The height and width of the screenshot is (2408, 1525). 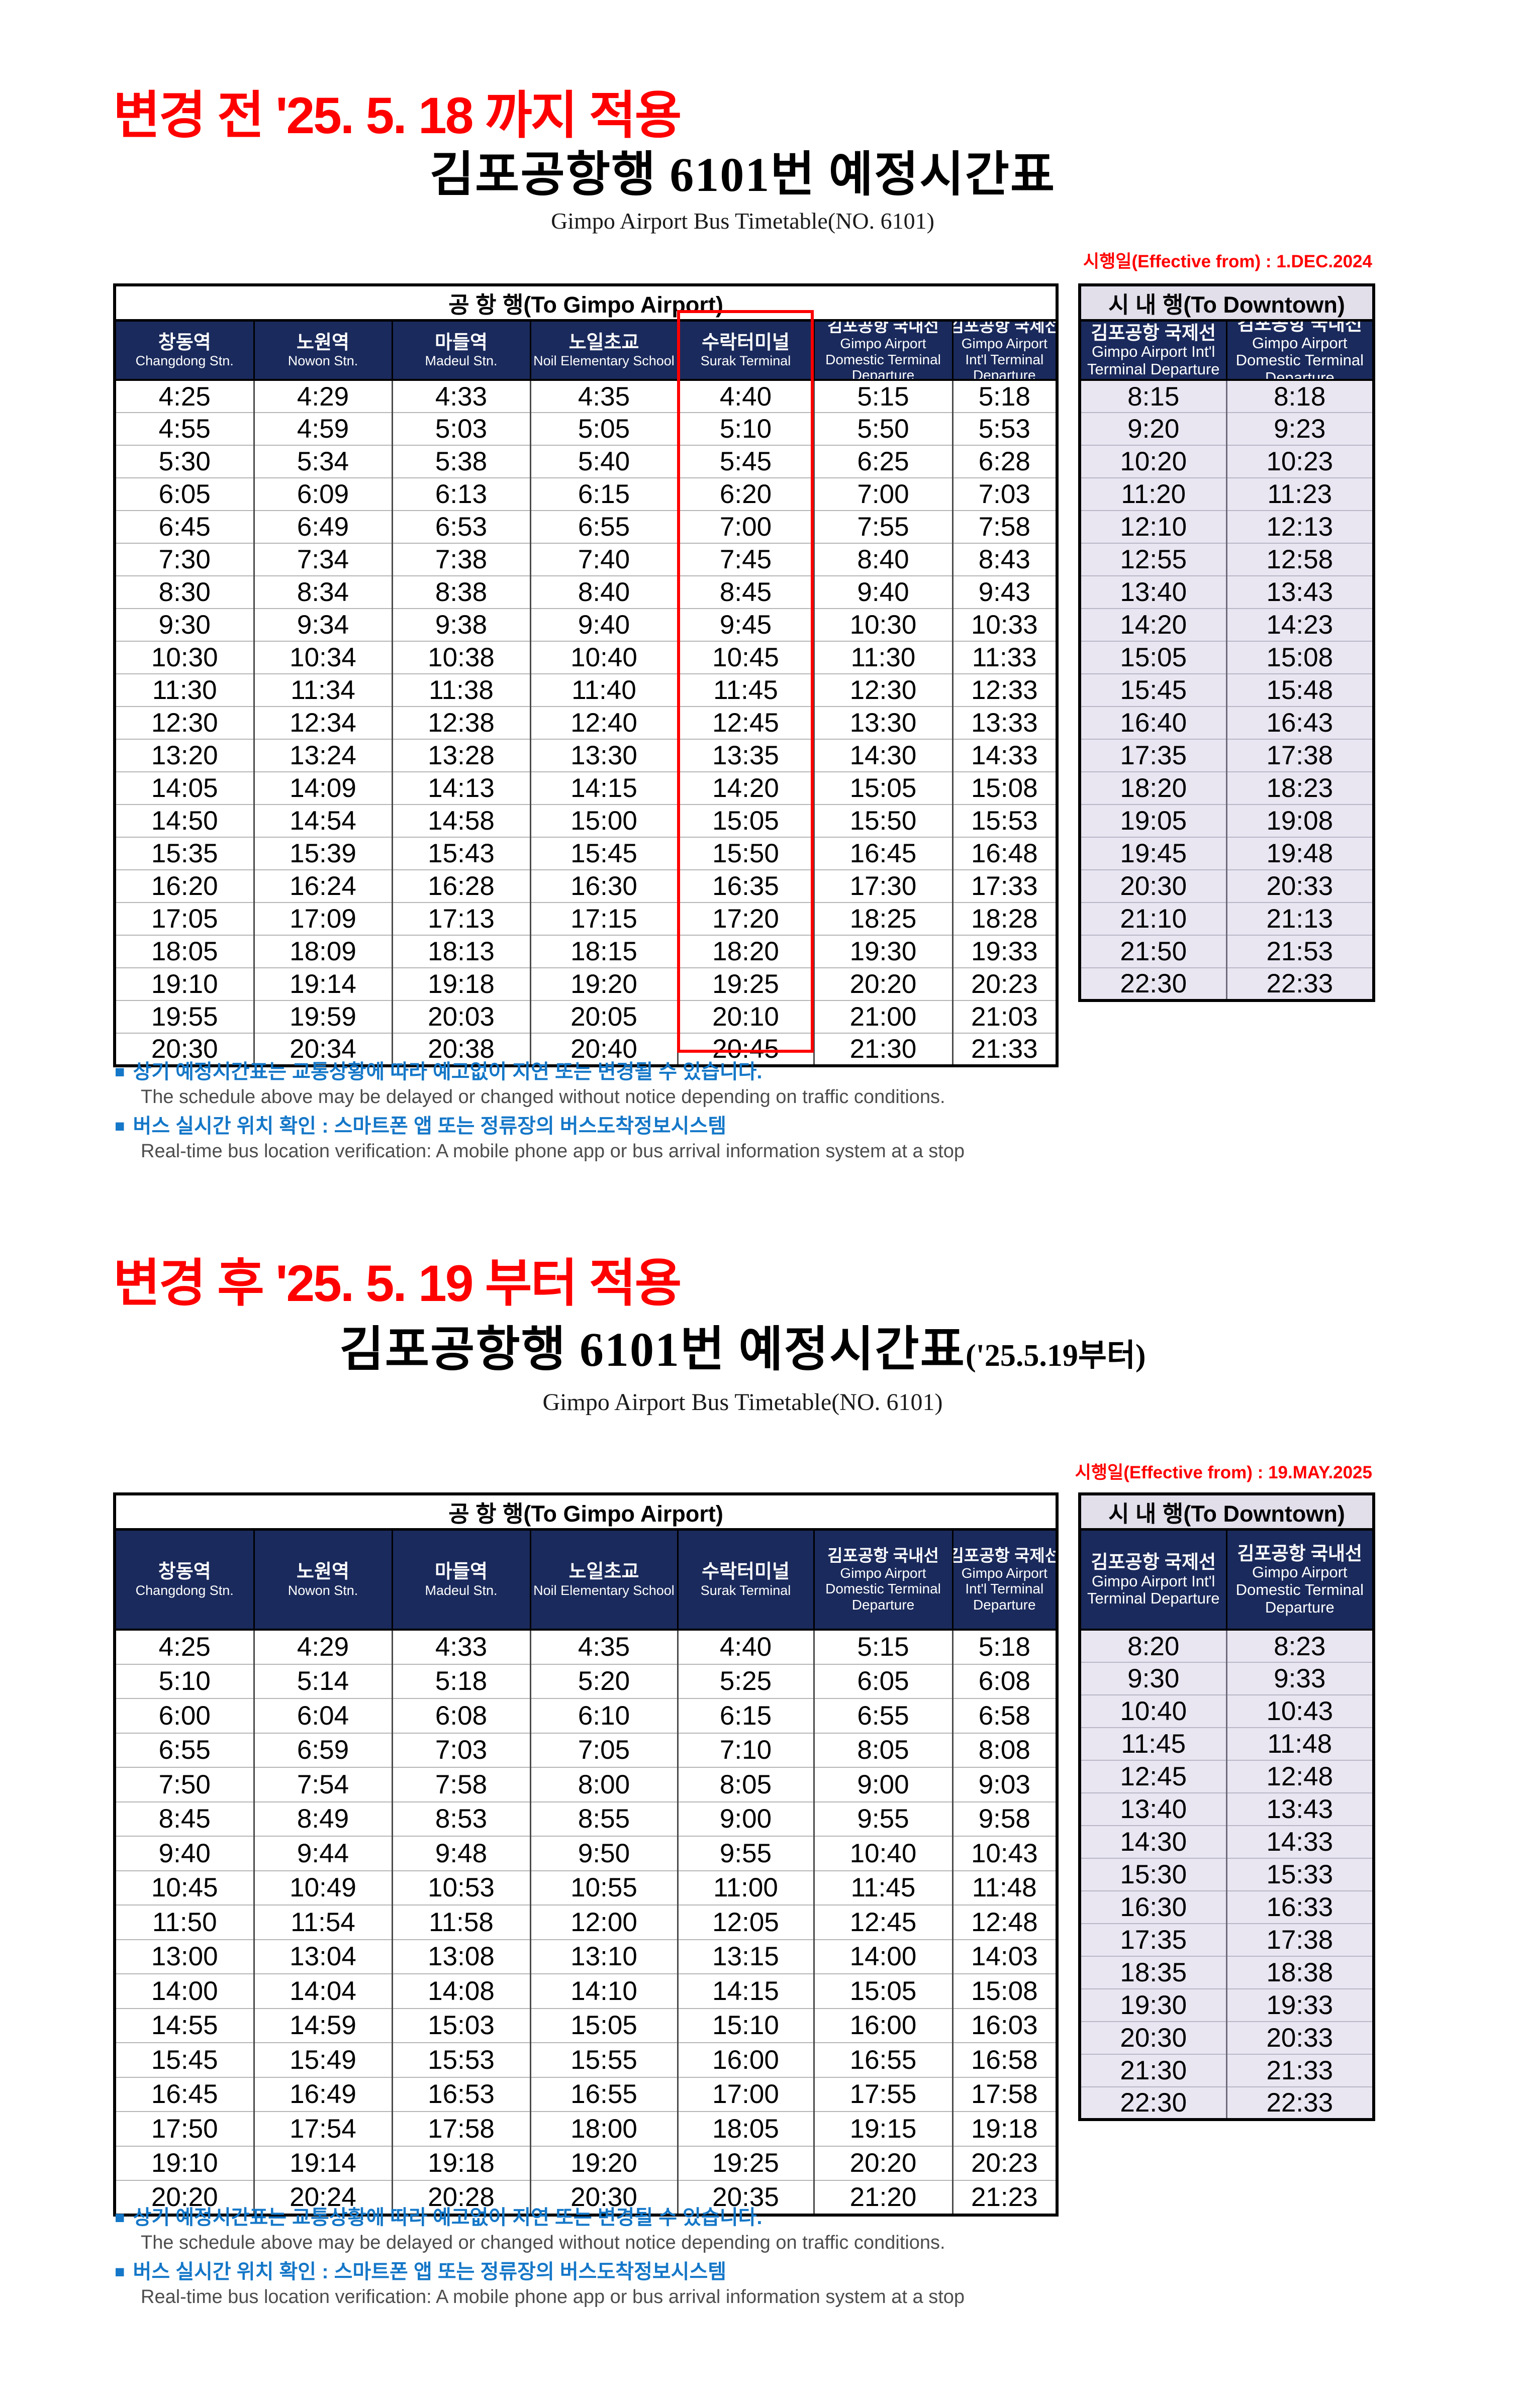 I want to click on time-cell: 19:33, so click(x=1005, y=951).